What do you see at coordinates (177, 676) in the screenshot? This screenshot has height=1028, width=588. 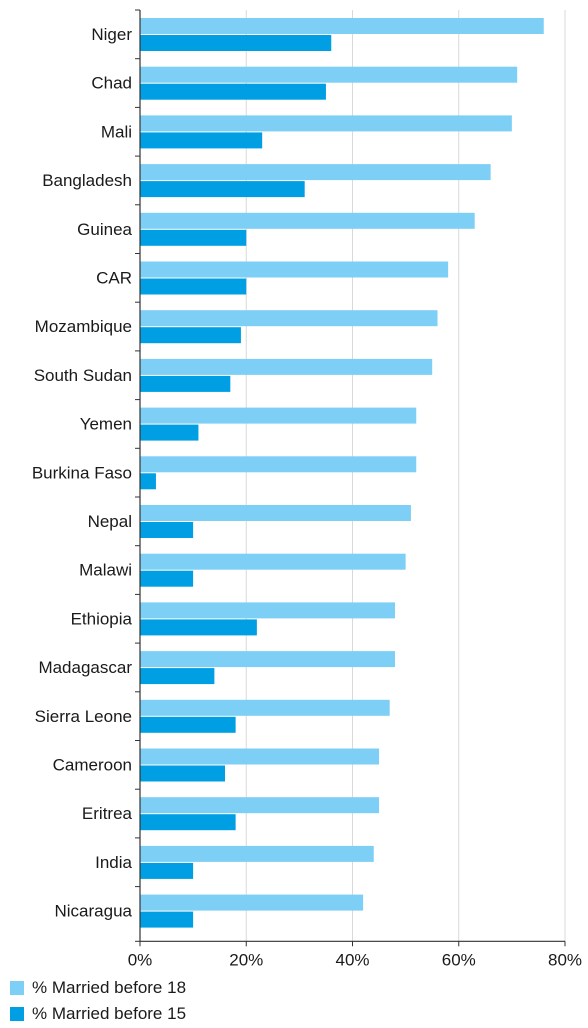 I see `bar-series-2-madagascar` at bounding box center [177, 676].